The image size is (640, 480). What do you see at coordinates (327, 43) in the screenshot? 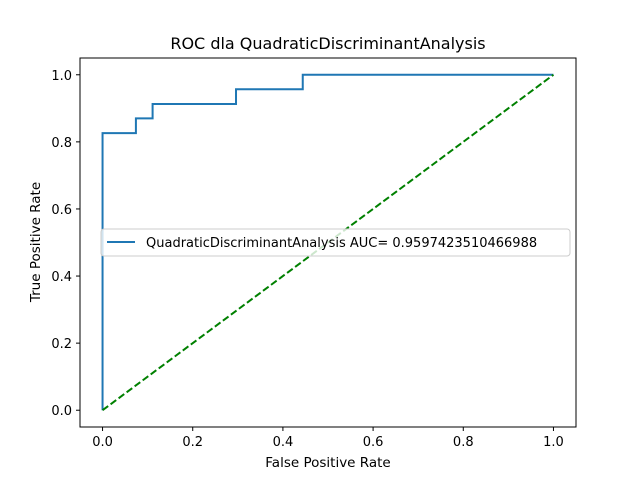
I see `chart-title: ROC dla QuadraticDiscriminantAnalysis` at bounding box center [327, 43].